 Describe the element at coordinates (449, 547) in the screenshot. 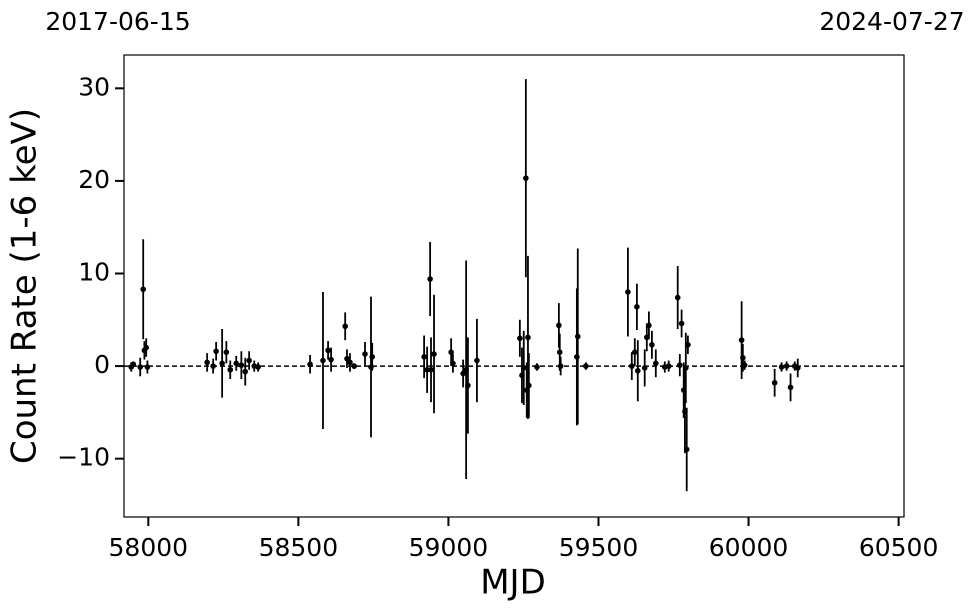

I see `x-tick-label: 59000` at that location.